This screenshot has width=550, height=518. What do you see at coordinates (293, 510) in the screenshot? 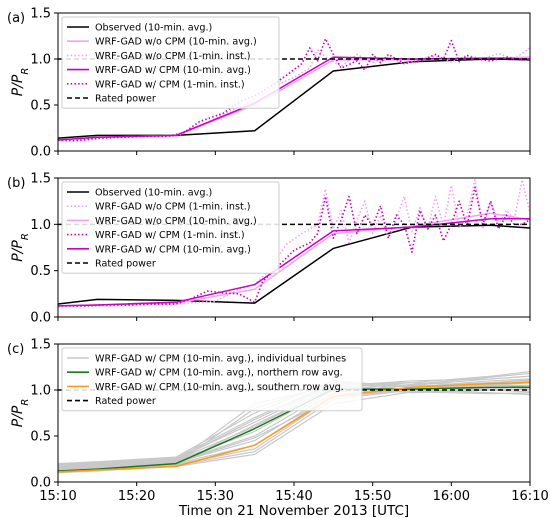
I see `x-axis-label: Time on 21 November 2013 [UTC]` at bounding box center [293, 510].